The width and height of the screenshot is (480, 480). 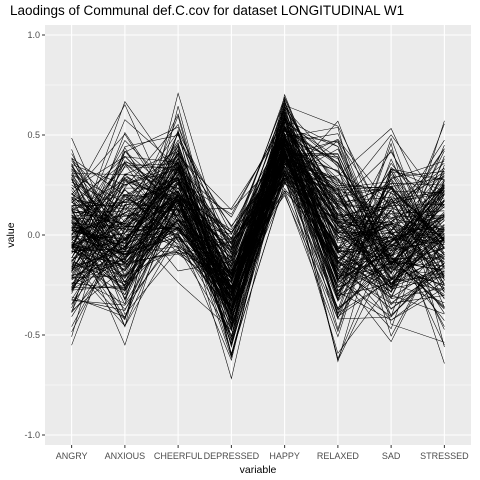 I want to click on x-tick-label: CHEERFUL, so click(x=178, y=456).